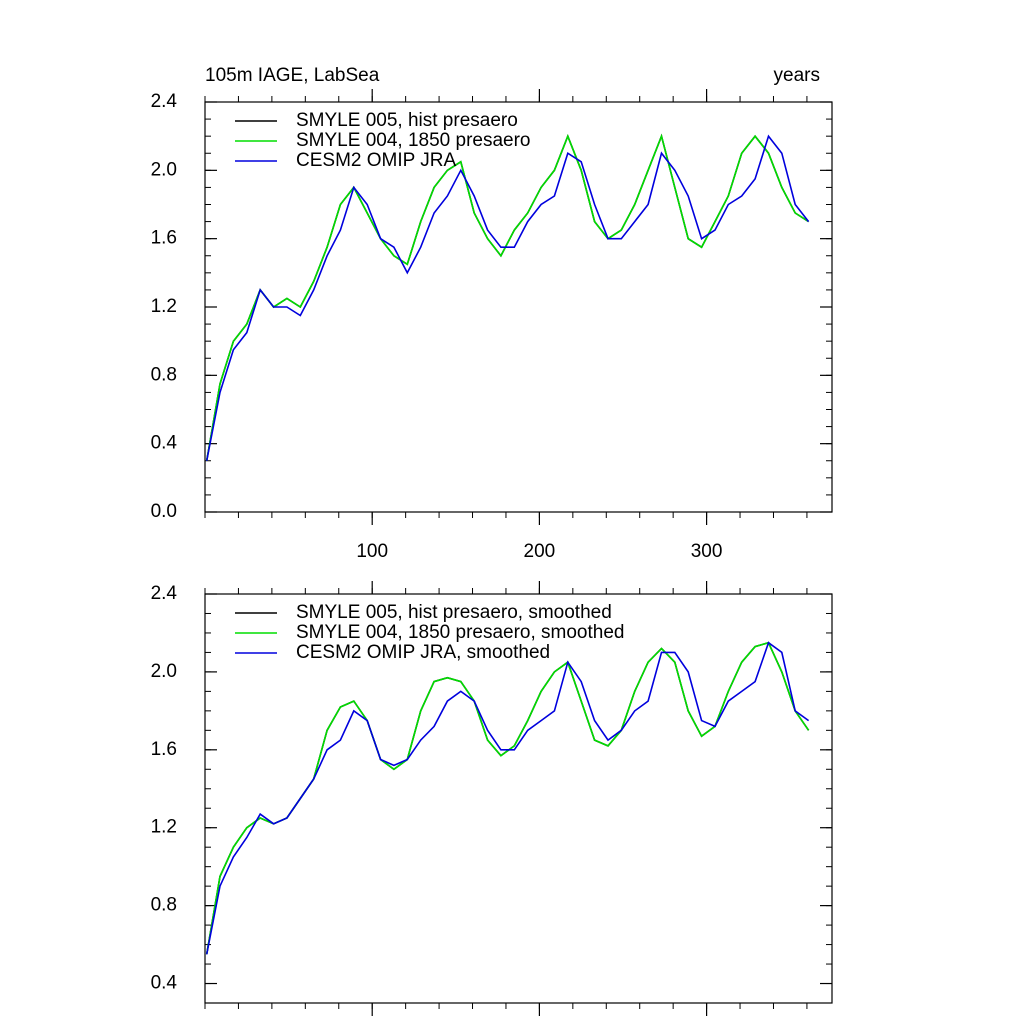 This screenshot has width=1024, height=1024. I want to click on x-tick-label: 200, so click(540, 551).